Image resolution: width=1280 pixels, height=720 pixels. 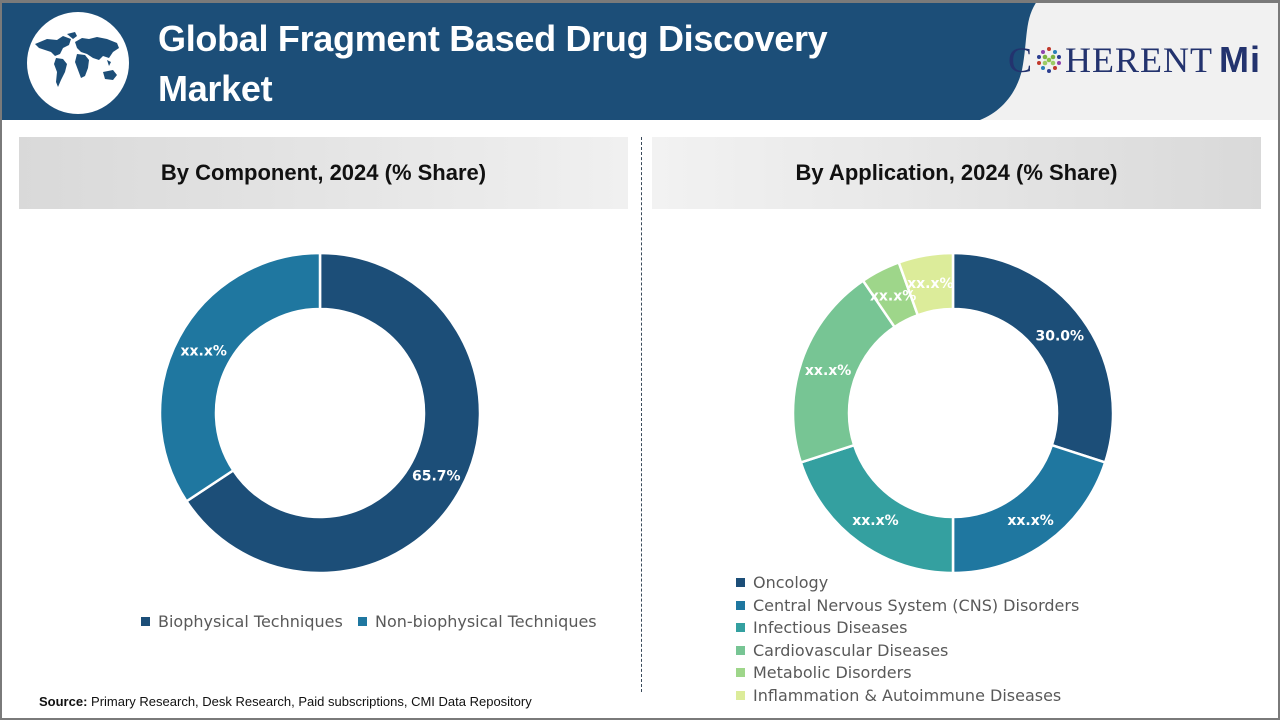 What do you see at coordinates (1029, 509) in the screenshot?
I see `slice-central-nervous-system-cns-disorders` at bounding box center [1029, 509].